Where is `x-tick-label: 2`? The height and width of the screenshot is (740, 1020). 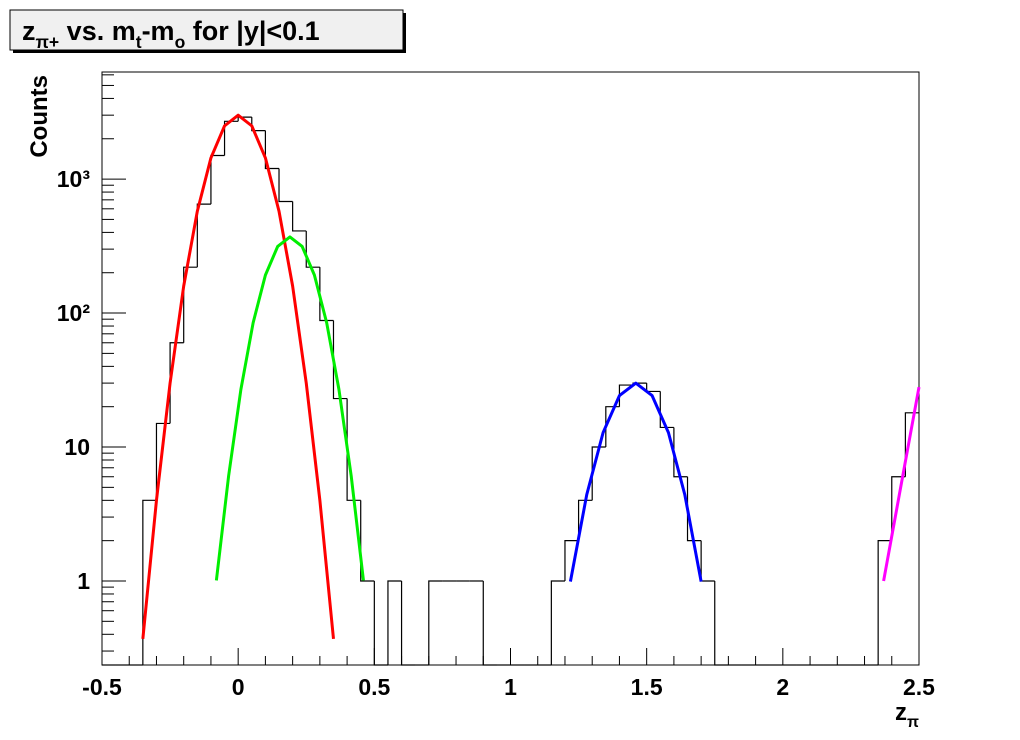
x-tick-label: 2 is located at coordinates (782, 687).